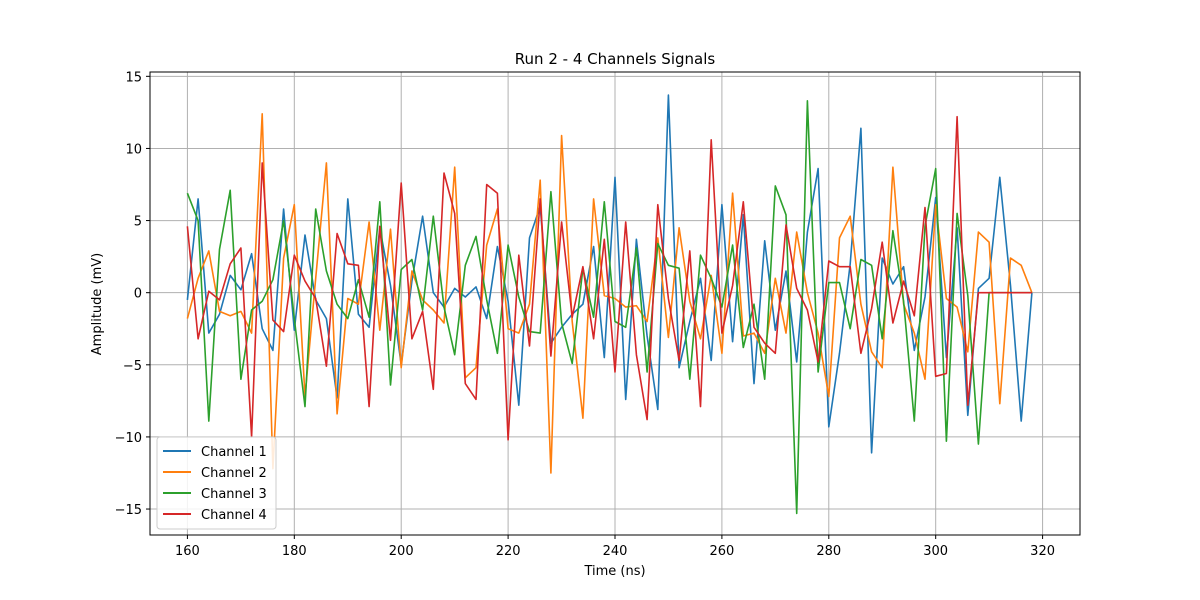 The height and width of the screenshot is (600, 1200). What do you see at coordinates (935, 551) in the screenshot?
I see `x-tick-label: 300` at bounding box center [935, 551].